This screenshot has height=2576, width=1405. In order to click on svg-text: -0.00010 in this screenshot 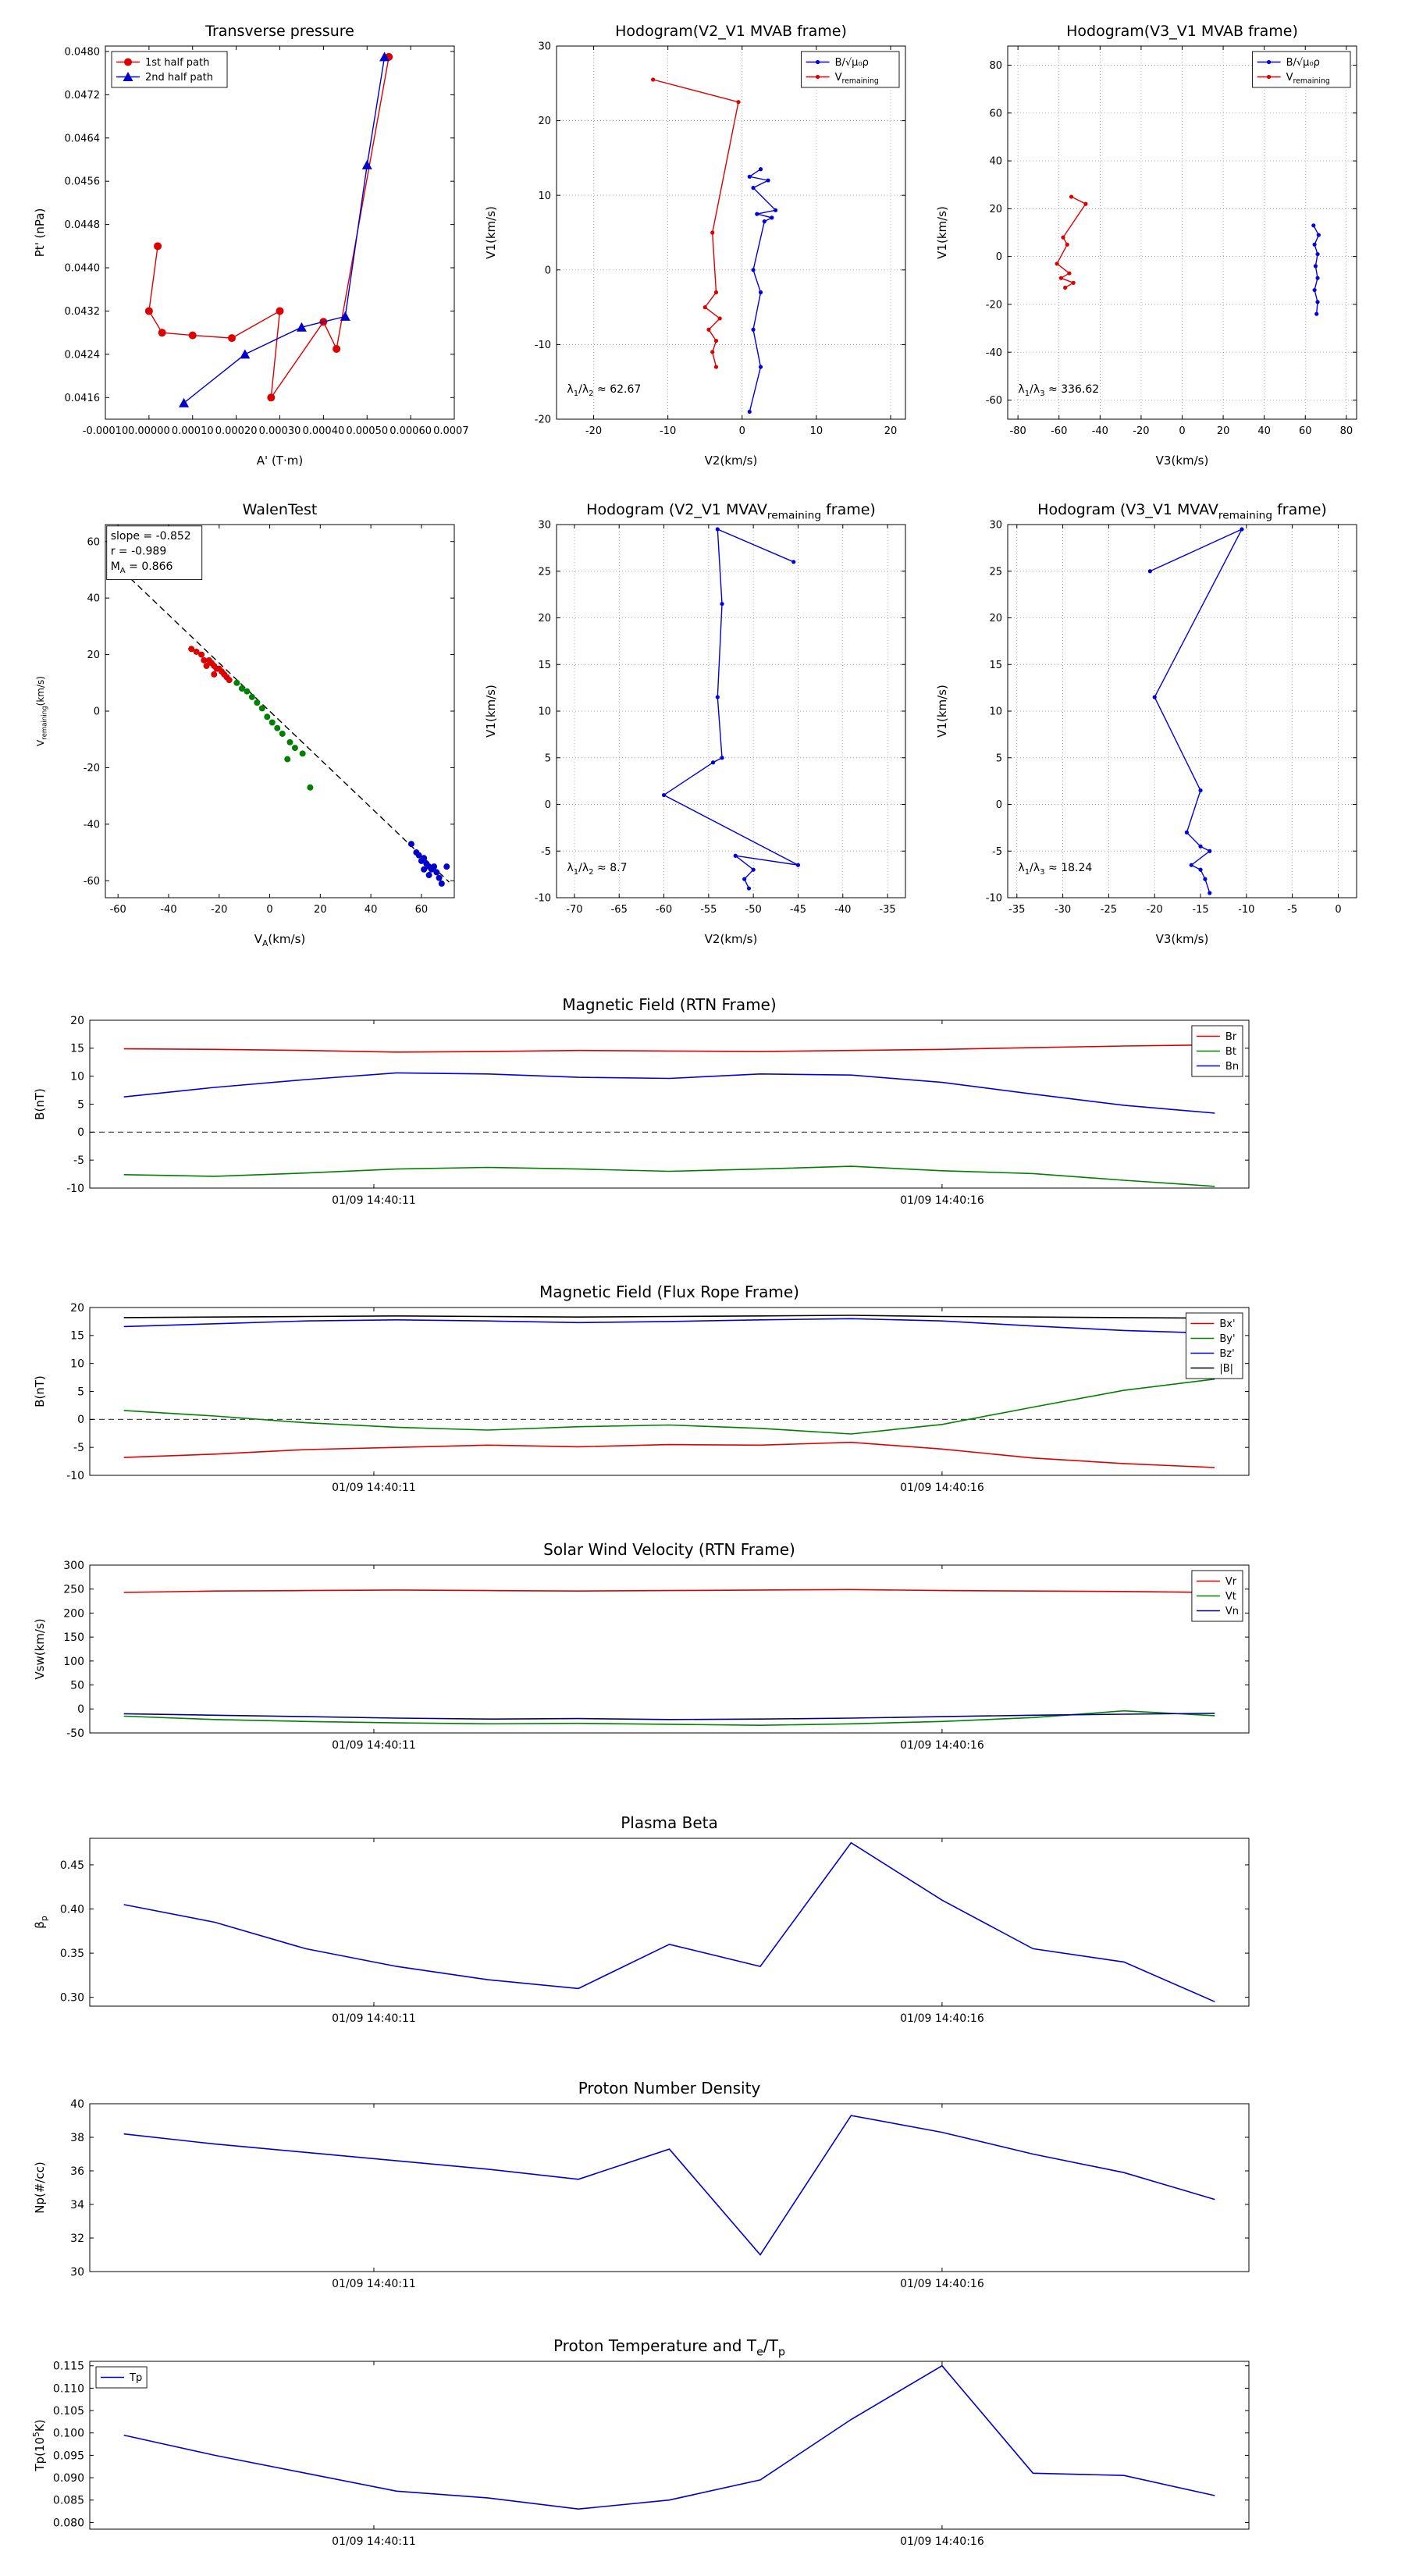, I will do `click(105, 431)`.